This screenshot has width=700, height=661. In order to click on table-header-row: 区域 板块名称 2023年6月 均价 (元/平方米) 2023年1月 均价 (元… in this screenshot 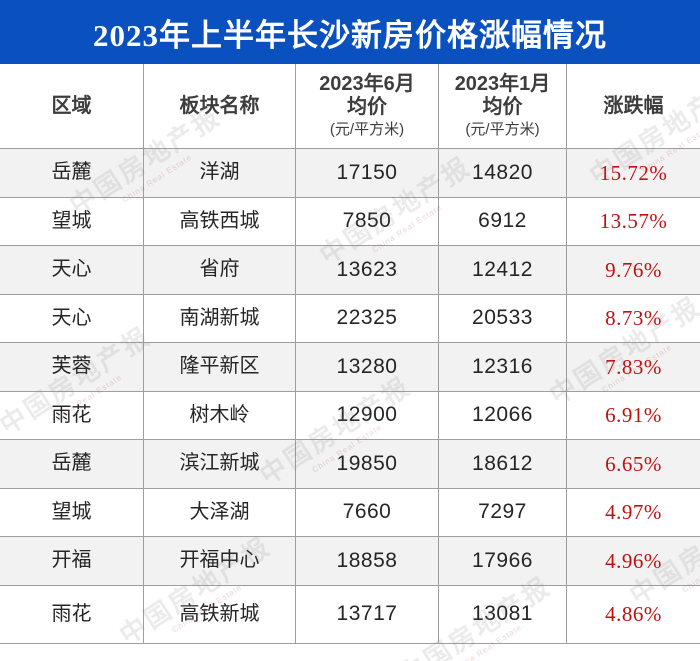, I will do `click(350, 106)`.